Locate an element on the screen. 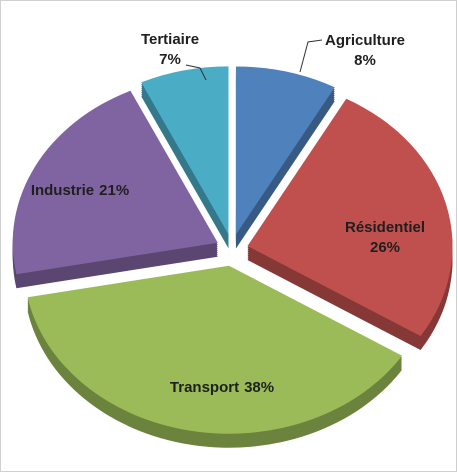 This screenshot has width=458, height=473. slice-label: Agriculture 8% is located at coordinates (365, 50).